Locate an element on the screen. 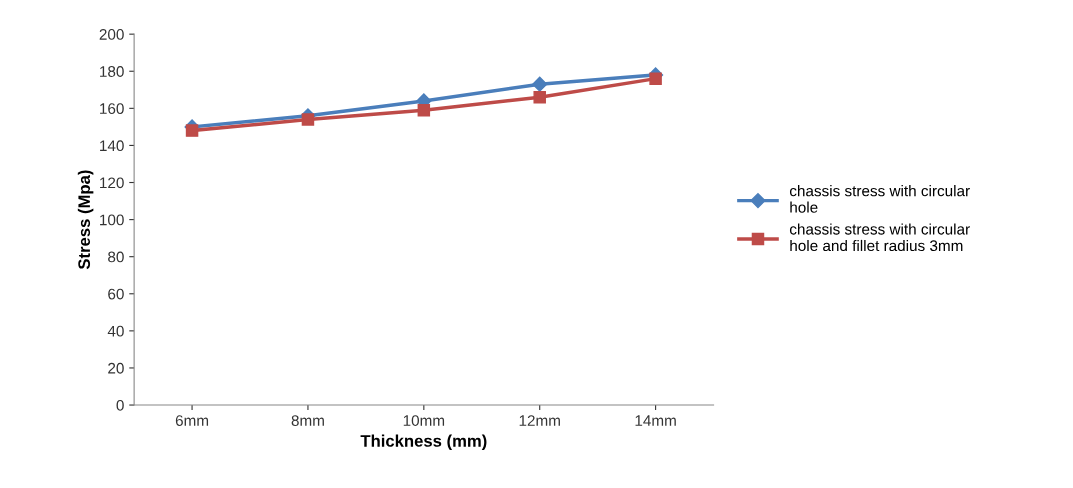 The height and width of the screenshot is (488, 1073). y-tick-label: 120 is located at coordinates (112, 183).